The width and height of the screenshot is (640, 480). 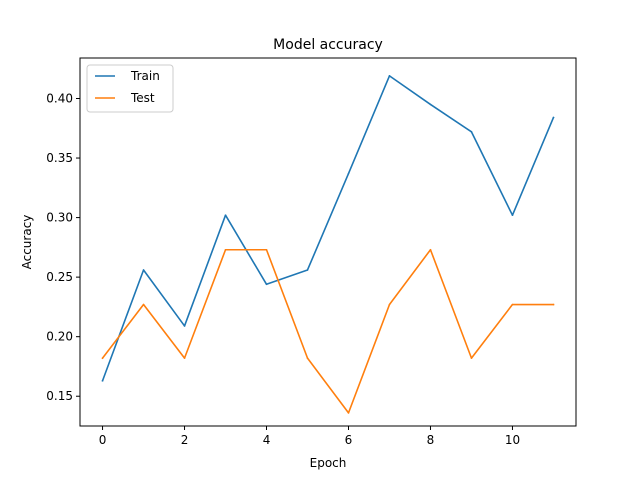 What do you see at coordinates (142, 98) in the screenshot?
I see `legend-label-test: Test` at bounding box center [142, 98].